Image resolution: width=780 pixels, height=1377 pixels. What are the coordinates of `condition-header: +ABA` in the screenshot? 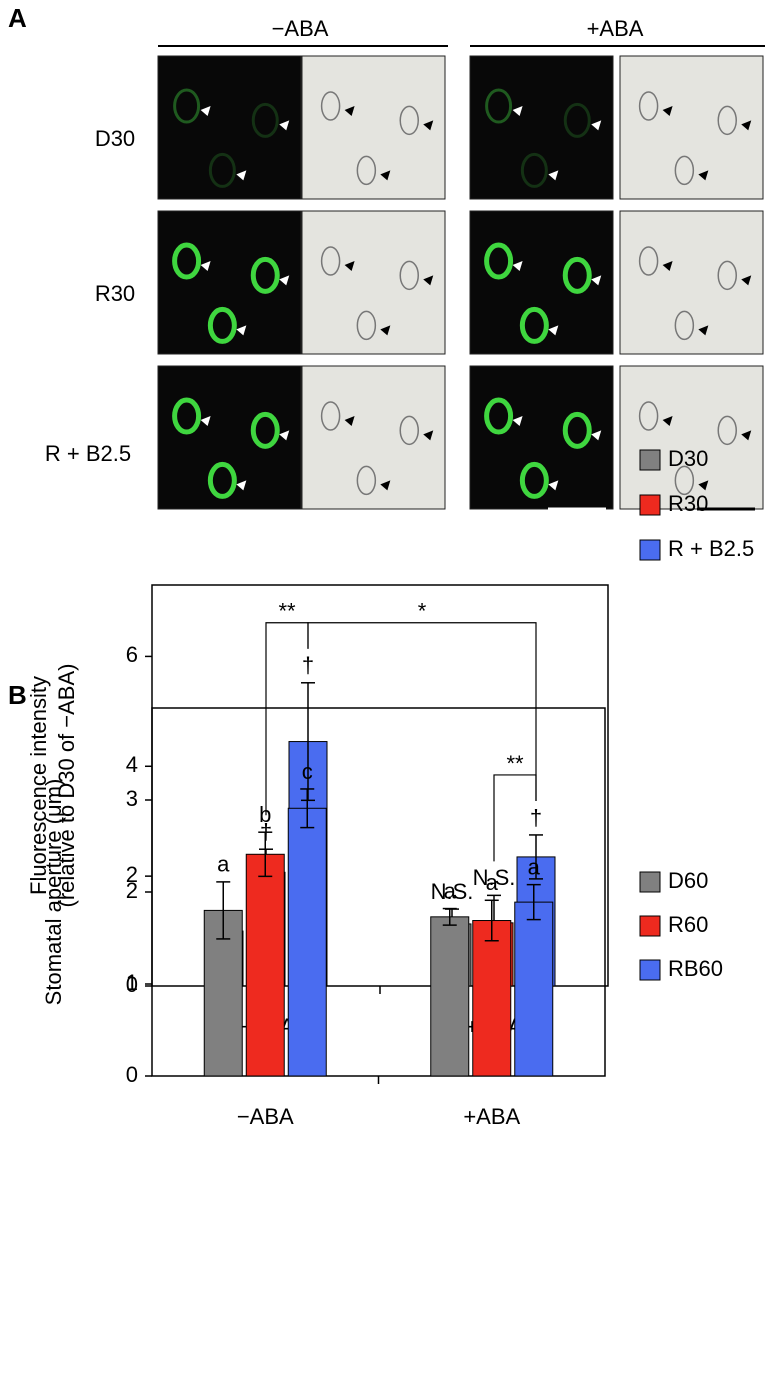 It's located at (615, 28).